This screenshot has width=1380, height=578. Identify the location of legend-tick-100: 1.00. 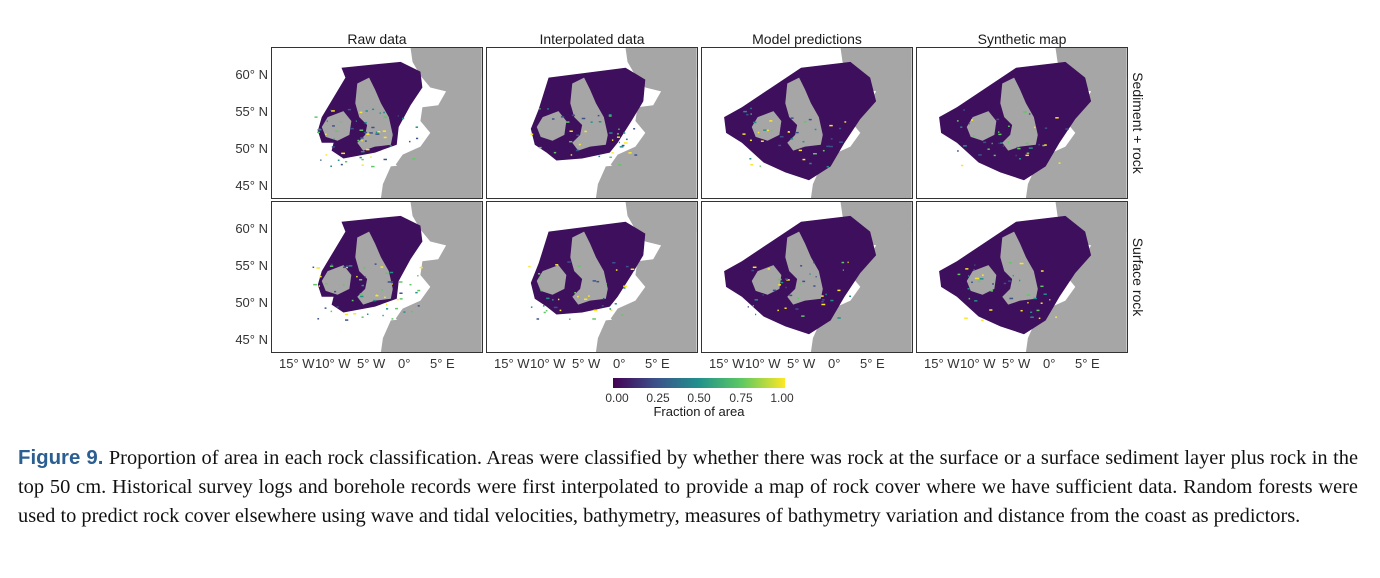
(782, 398).